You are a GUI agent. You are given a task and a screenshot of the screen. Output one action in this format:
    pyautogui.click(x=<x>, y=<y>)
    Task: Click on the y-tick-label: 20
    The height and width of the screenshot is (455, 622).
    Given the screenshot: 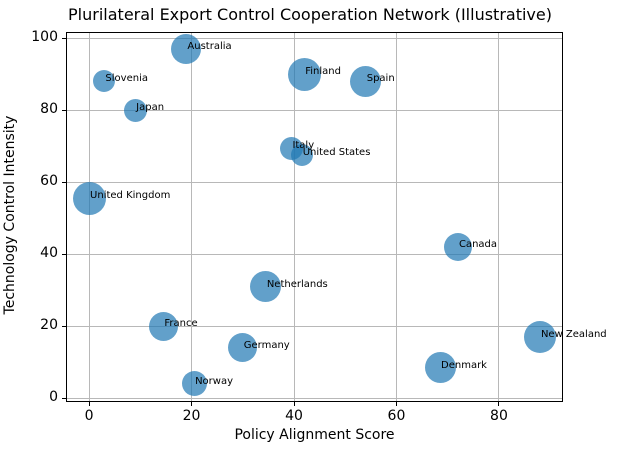 What is the action you would take?
    pyautogui.click(x=49, y=325)
    